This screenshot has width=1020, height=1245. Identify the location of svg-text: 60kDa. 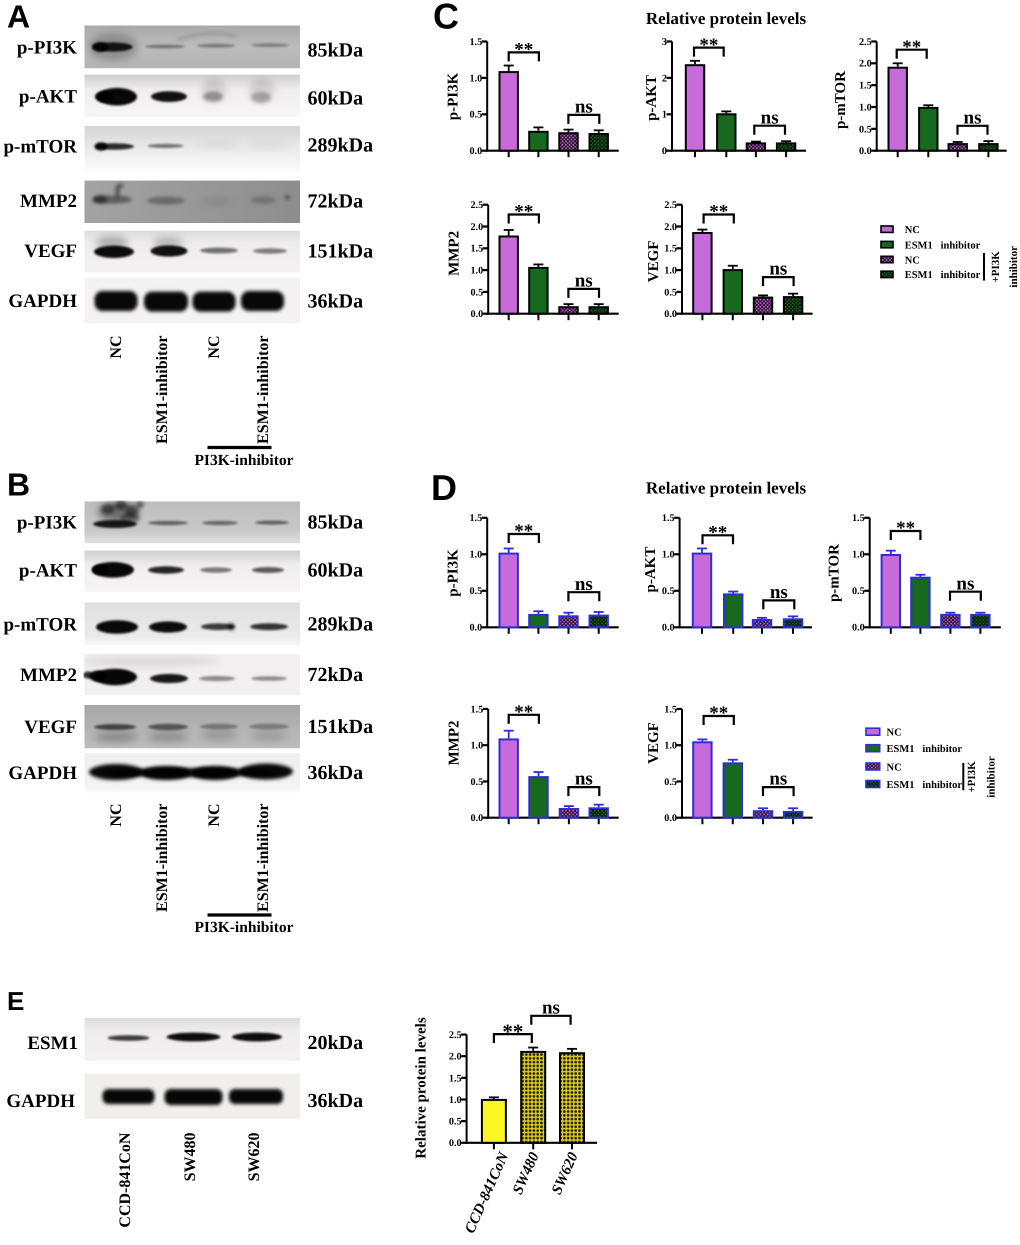
(336, 571).